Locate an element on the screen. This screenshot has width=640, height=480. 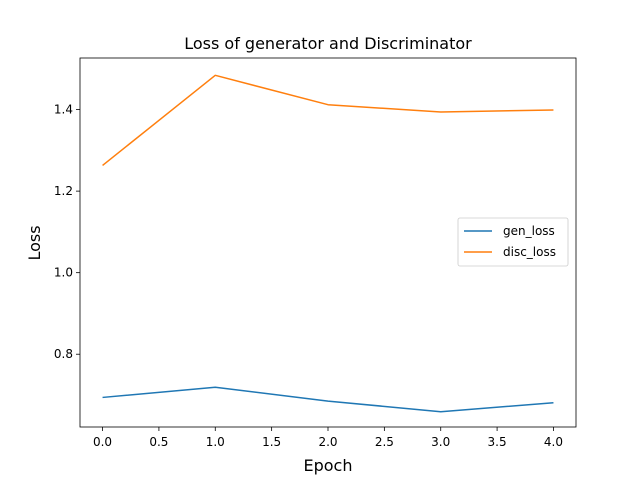
x-axis: 0.0 0.5 1.0 1.5 2.0 2.5 3.0 3.5 4.0 is located at coordinates (328, 438).